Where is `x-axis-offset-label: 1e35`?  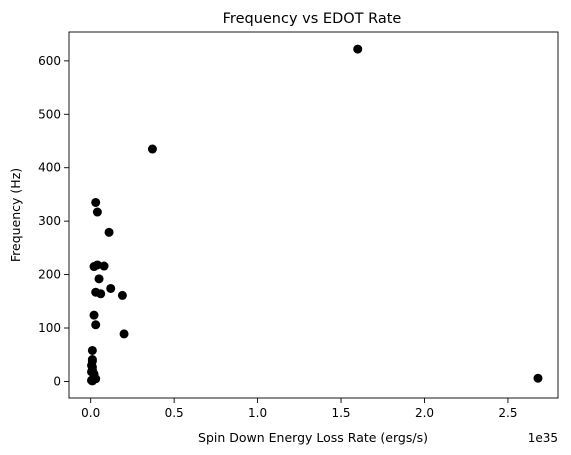 x-axis-offset-label: 1e35 is located at coordinates (543, 438).